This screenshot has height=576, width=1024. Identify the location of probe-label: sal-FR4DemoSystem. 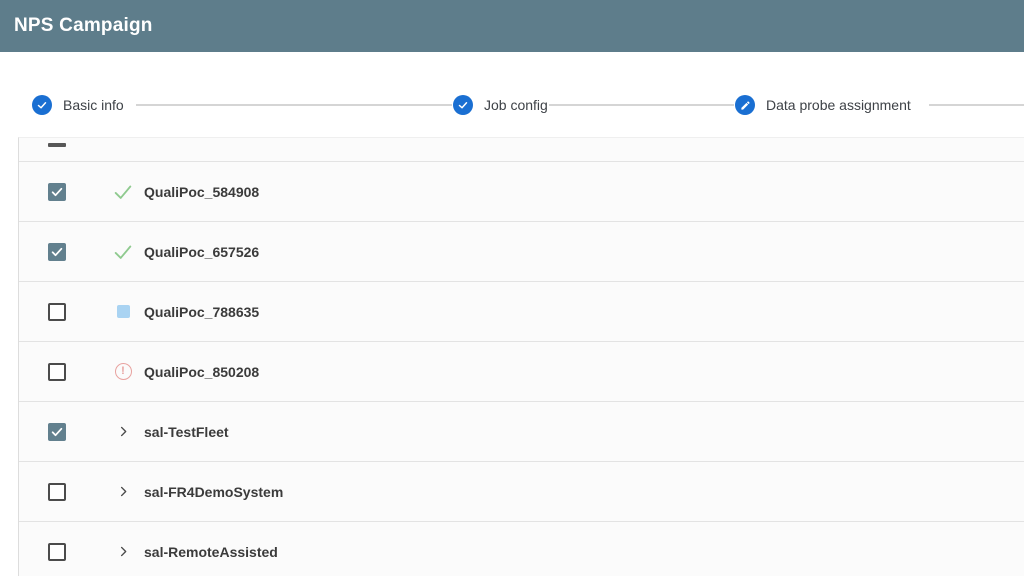
(214, 491).